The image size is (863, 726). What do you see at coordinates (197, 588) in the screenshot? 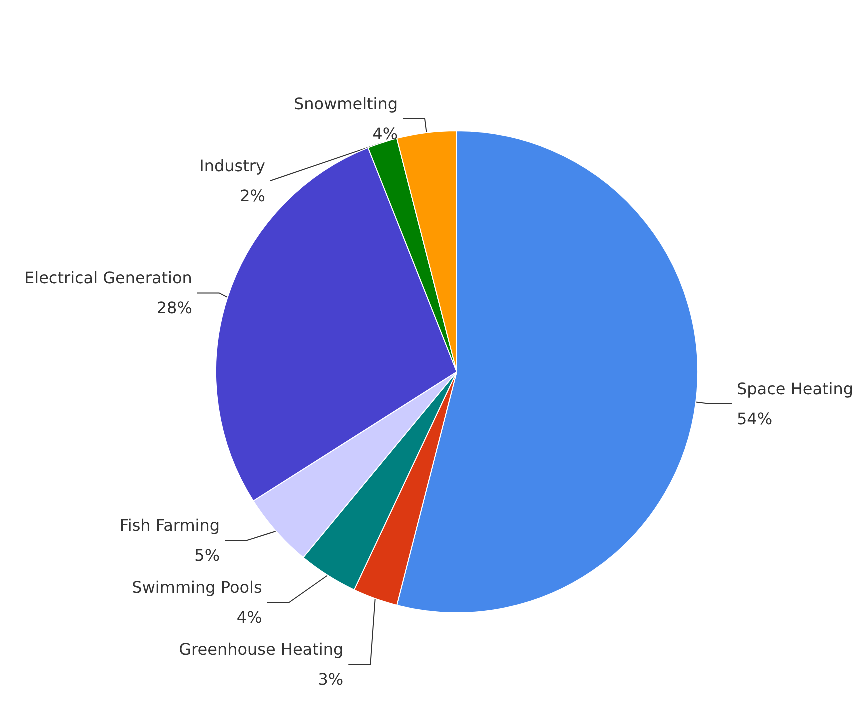
I see `slice-label: Swimming Pools` at bounding box center [197, 588].